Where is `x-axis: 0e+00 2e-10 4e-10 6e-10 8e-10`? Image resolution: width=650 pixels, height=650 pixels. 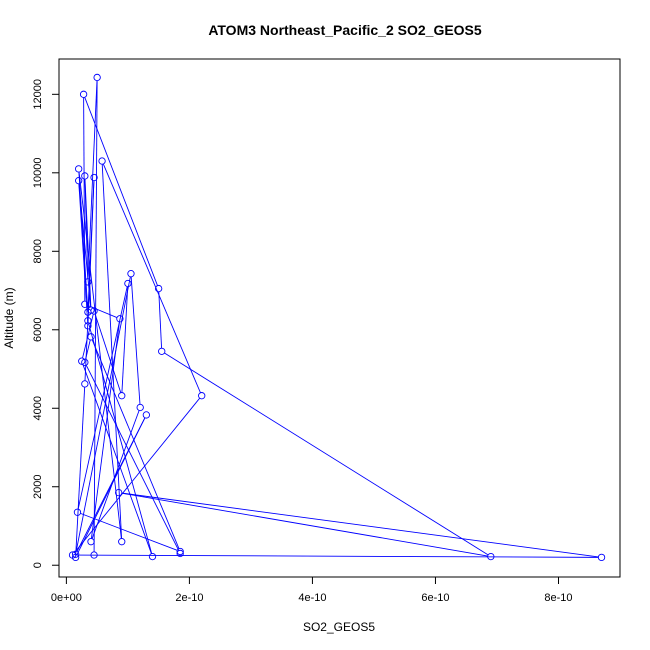 x-axis: 0e+00 2e-10 4e-10 6e-10 8e-10 is located at coordinates (312, 590).